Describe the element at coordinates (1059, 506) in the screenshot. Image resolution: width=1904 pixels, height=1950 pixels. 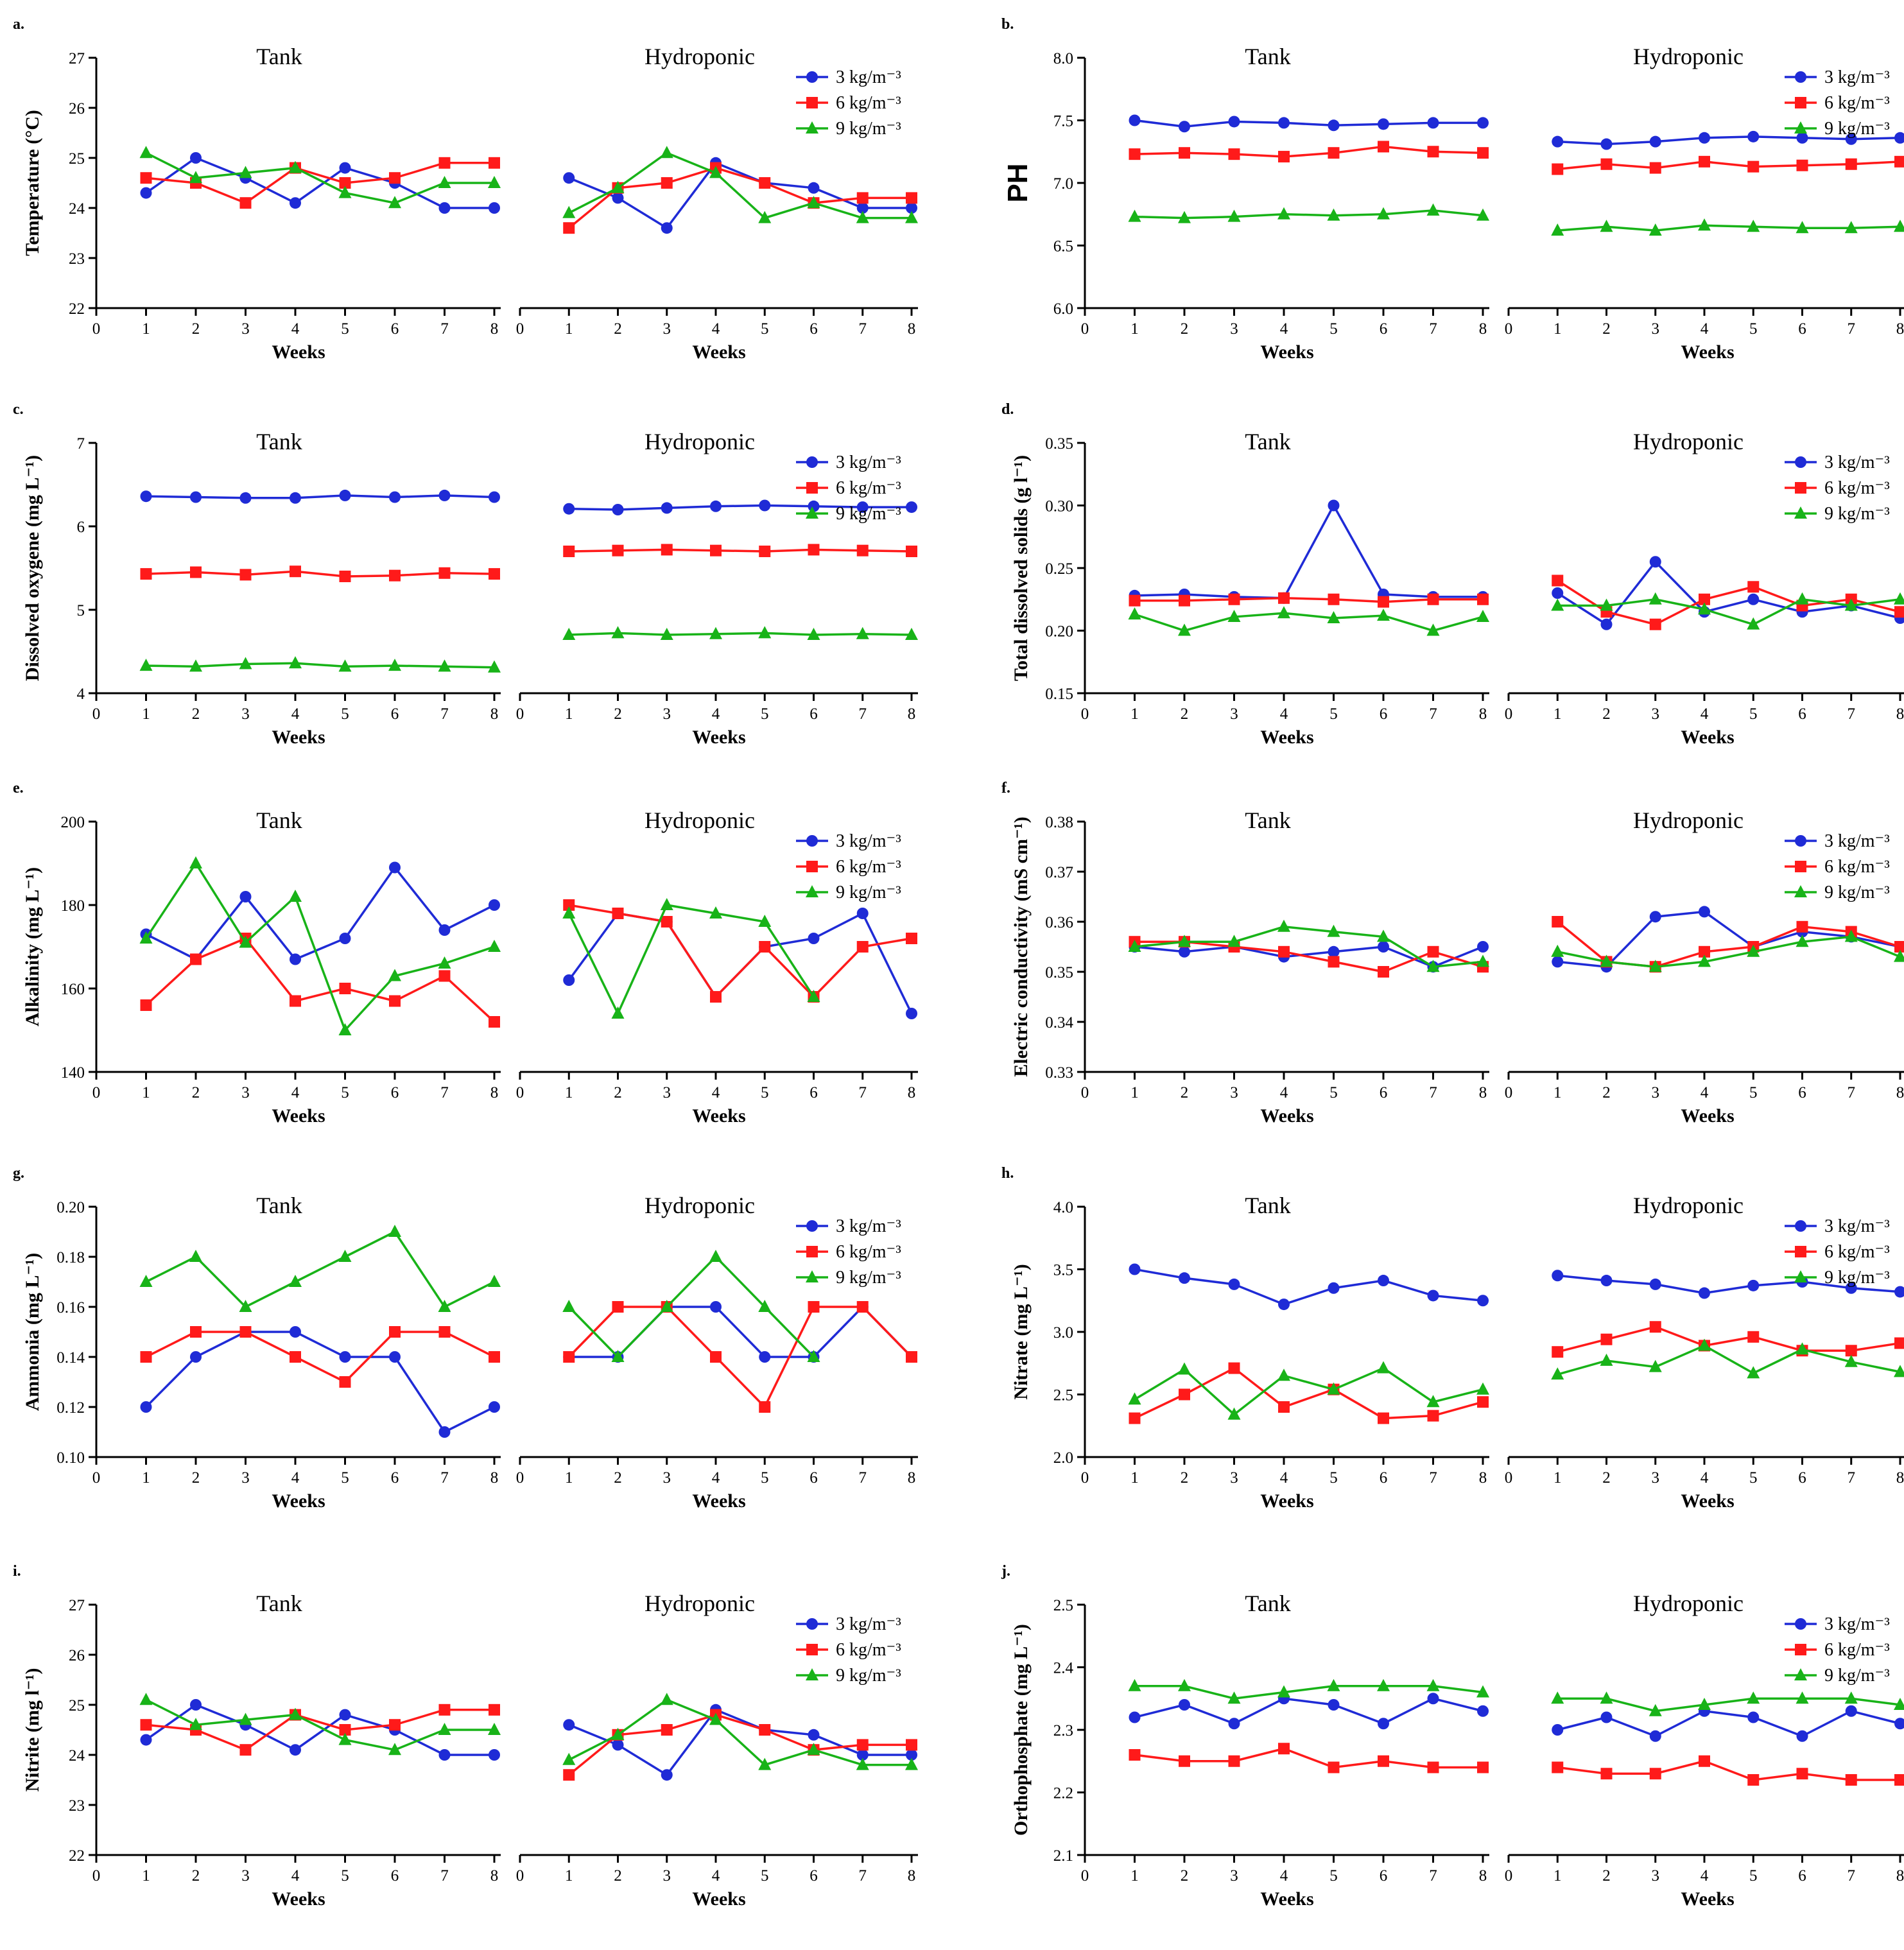
I see `y-tick-label-d: 0.30` at that location.